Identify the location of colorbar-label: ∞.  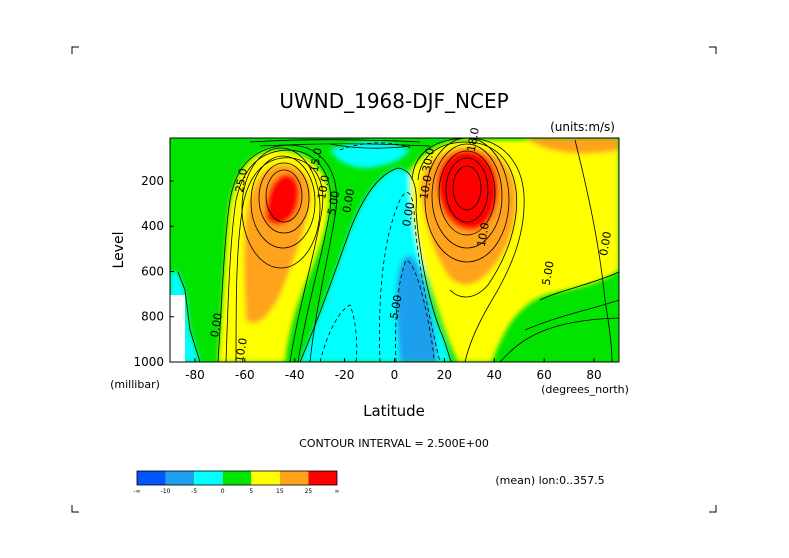
(337, 491).